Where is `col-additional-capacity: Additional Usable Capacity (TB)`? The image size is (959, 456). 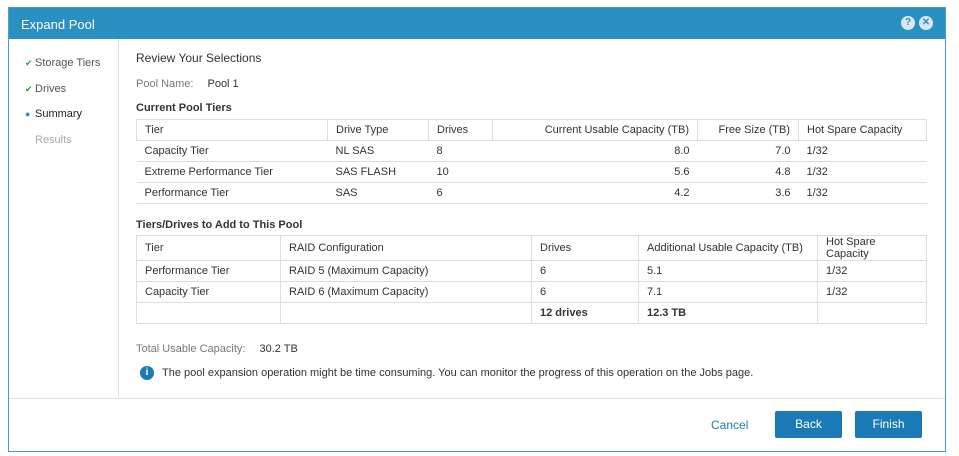
col-additional-capacity: Additional Usable Capacity (TB) is located at coordinates (728, 248).